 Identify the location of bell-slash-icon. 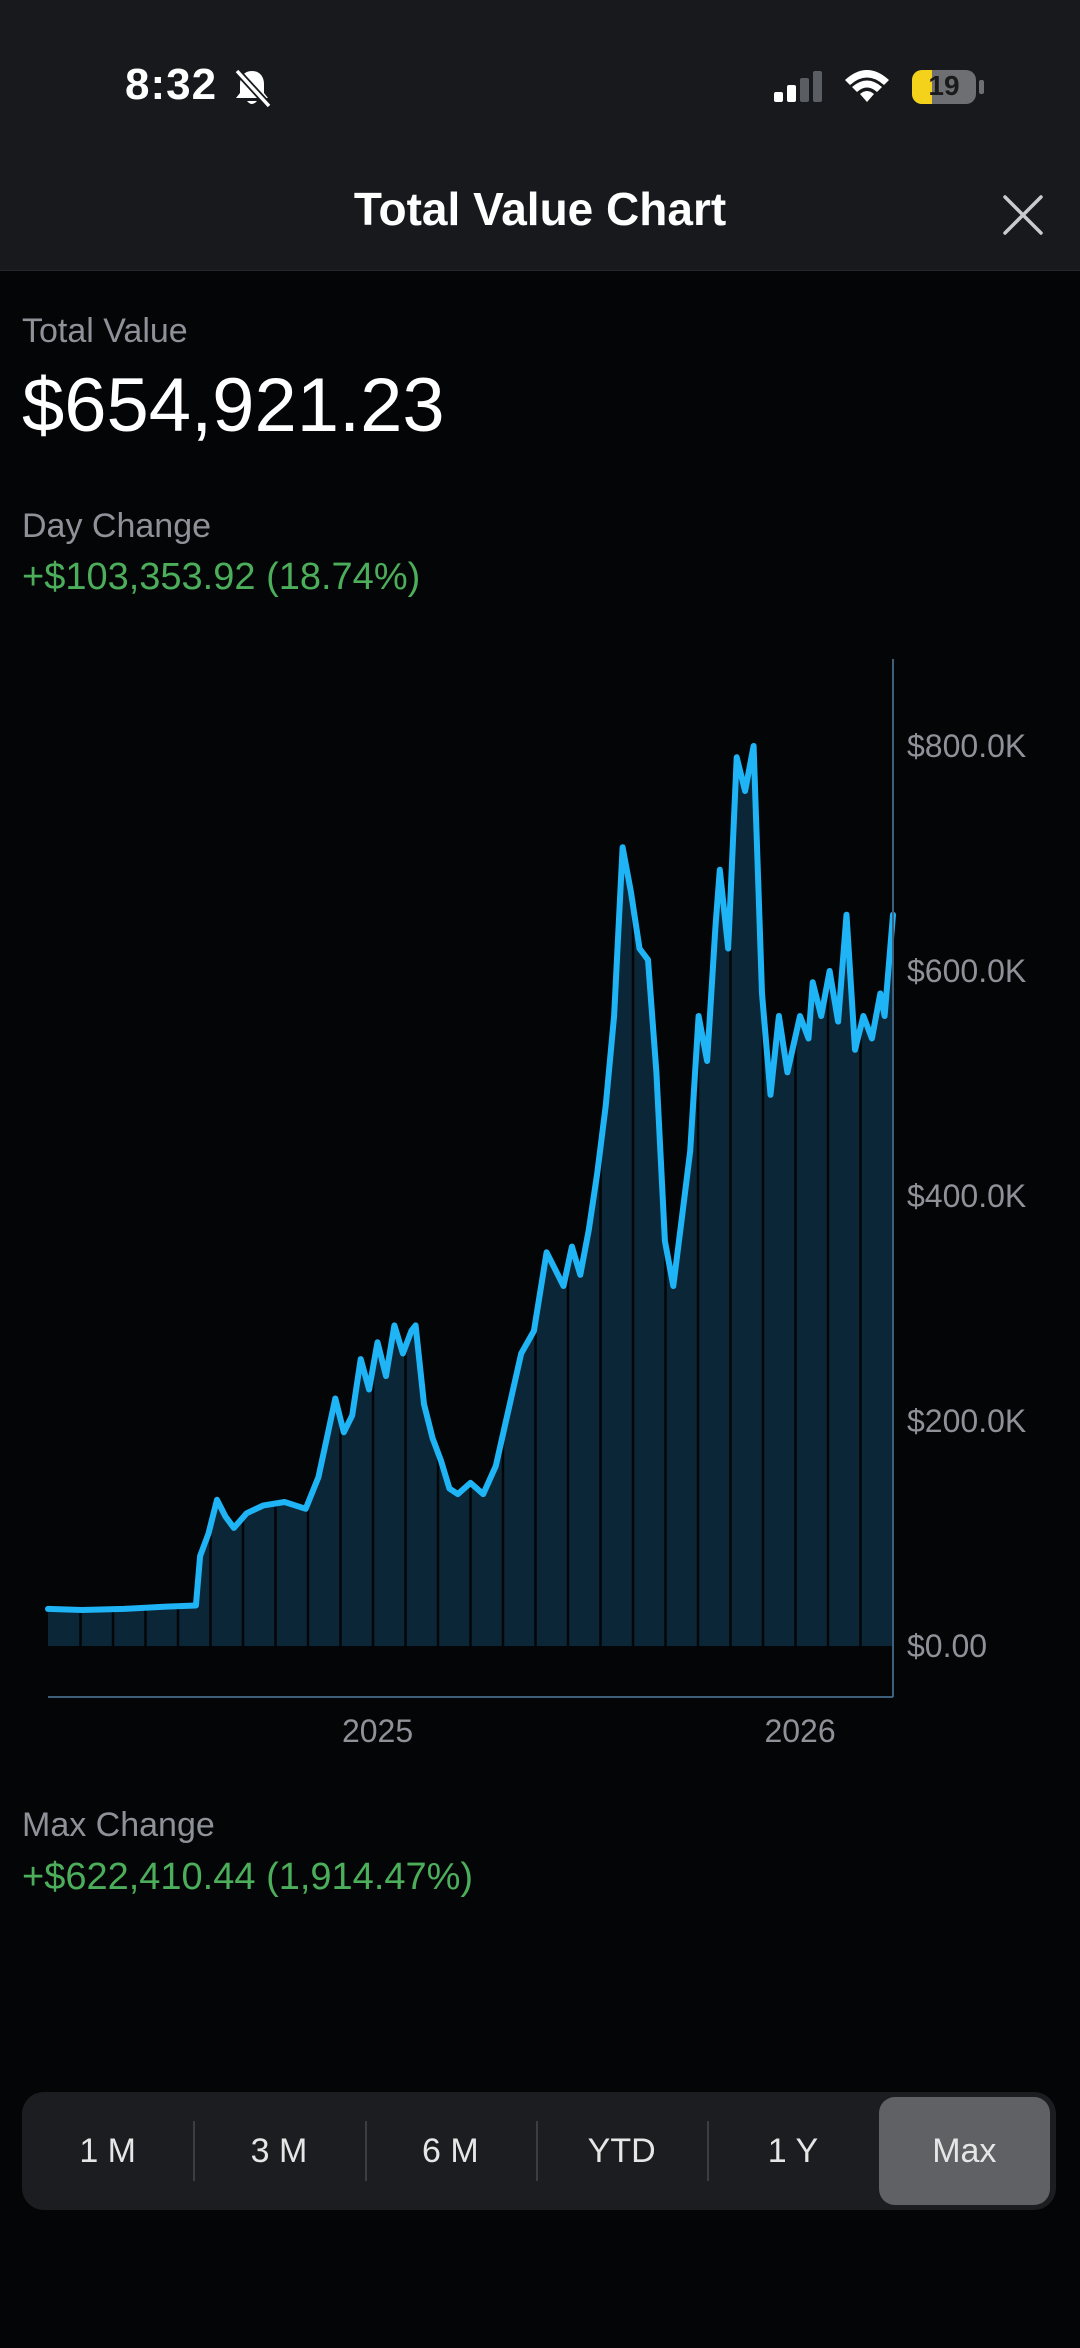
(253, 88).